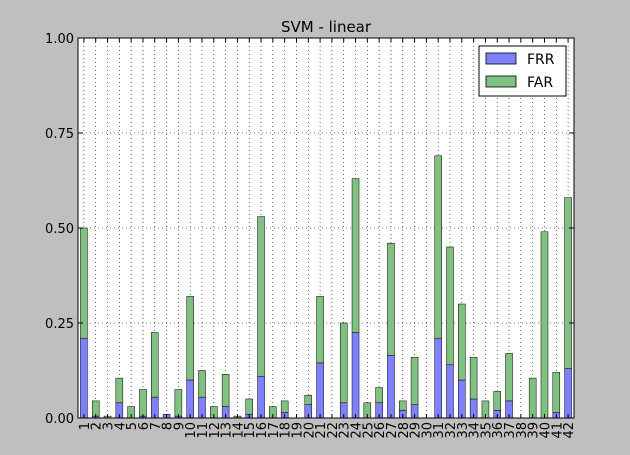  What do you see at coordinates (569, 430) in the screenshot?
I see `x-tick-label: 42` at bounding box center [569, 430].